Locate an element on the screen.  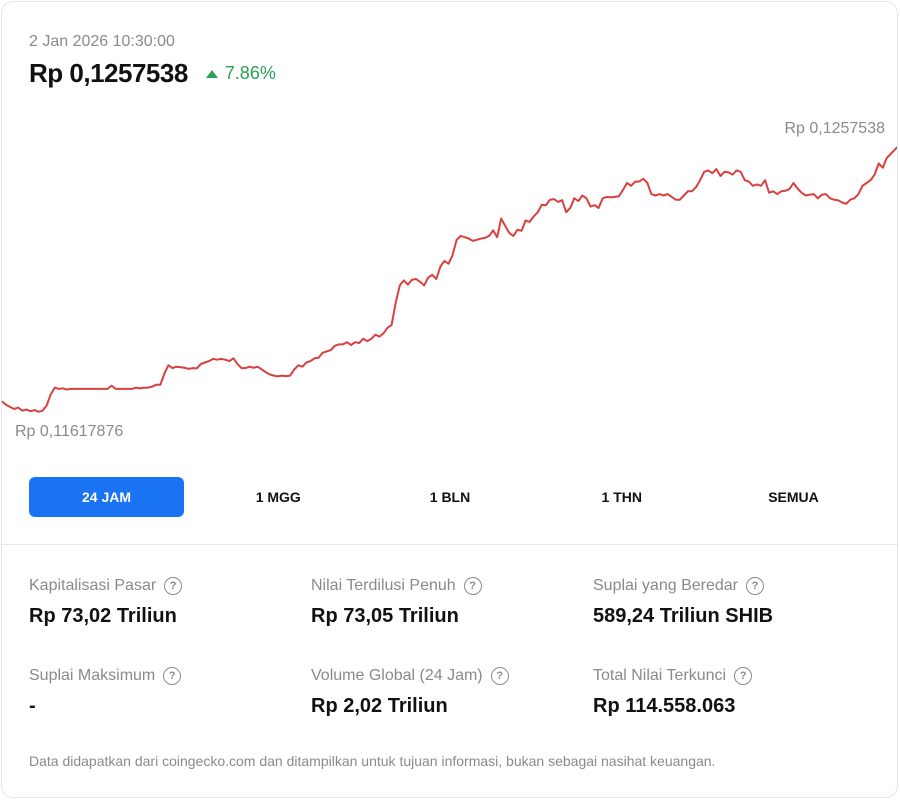
stat-value: Rp 73,02 Triliun is located at coordinates (103, 616).